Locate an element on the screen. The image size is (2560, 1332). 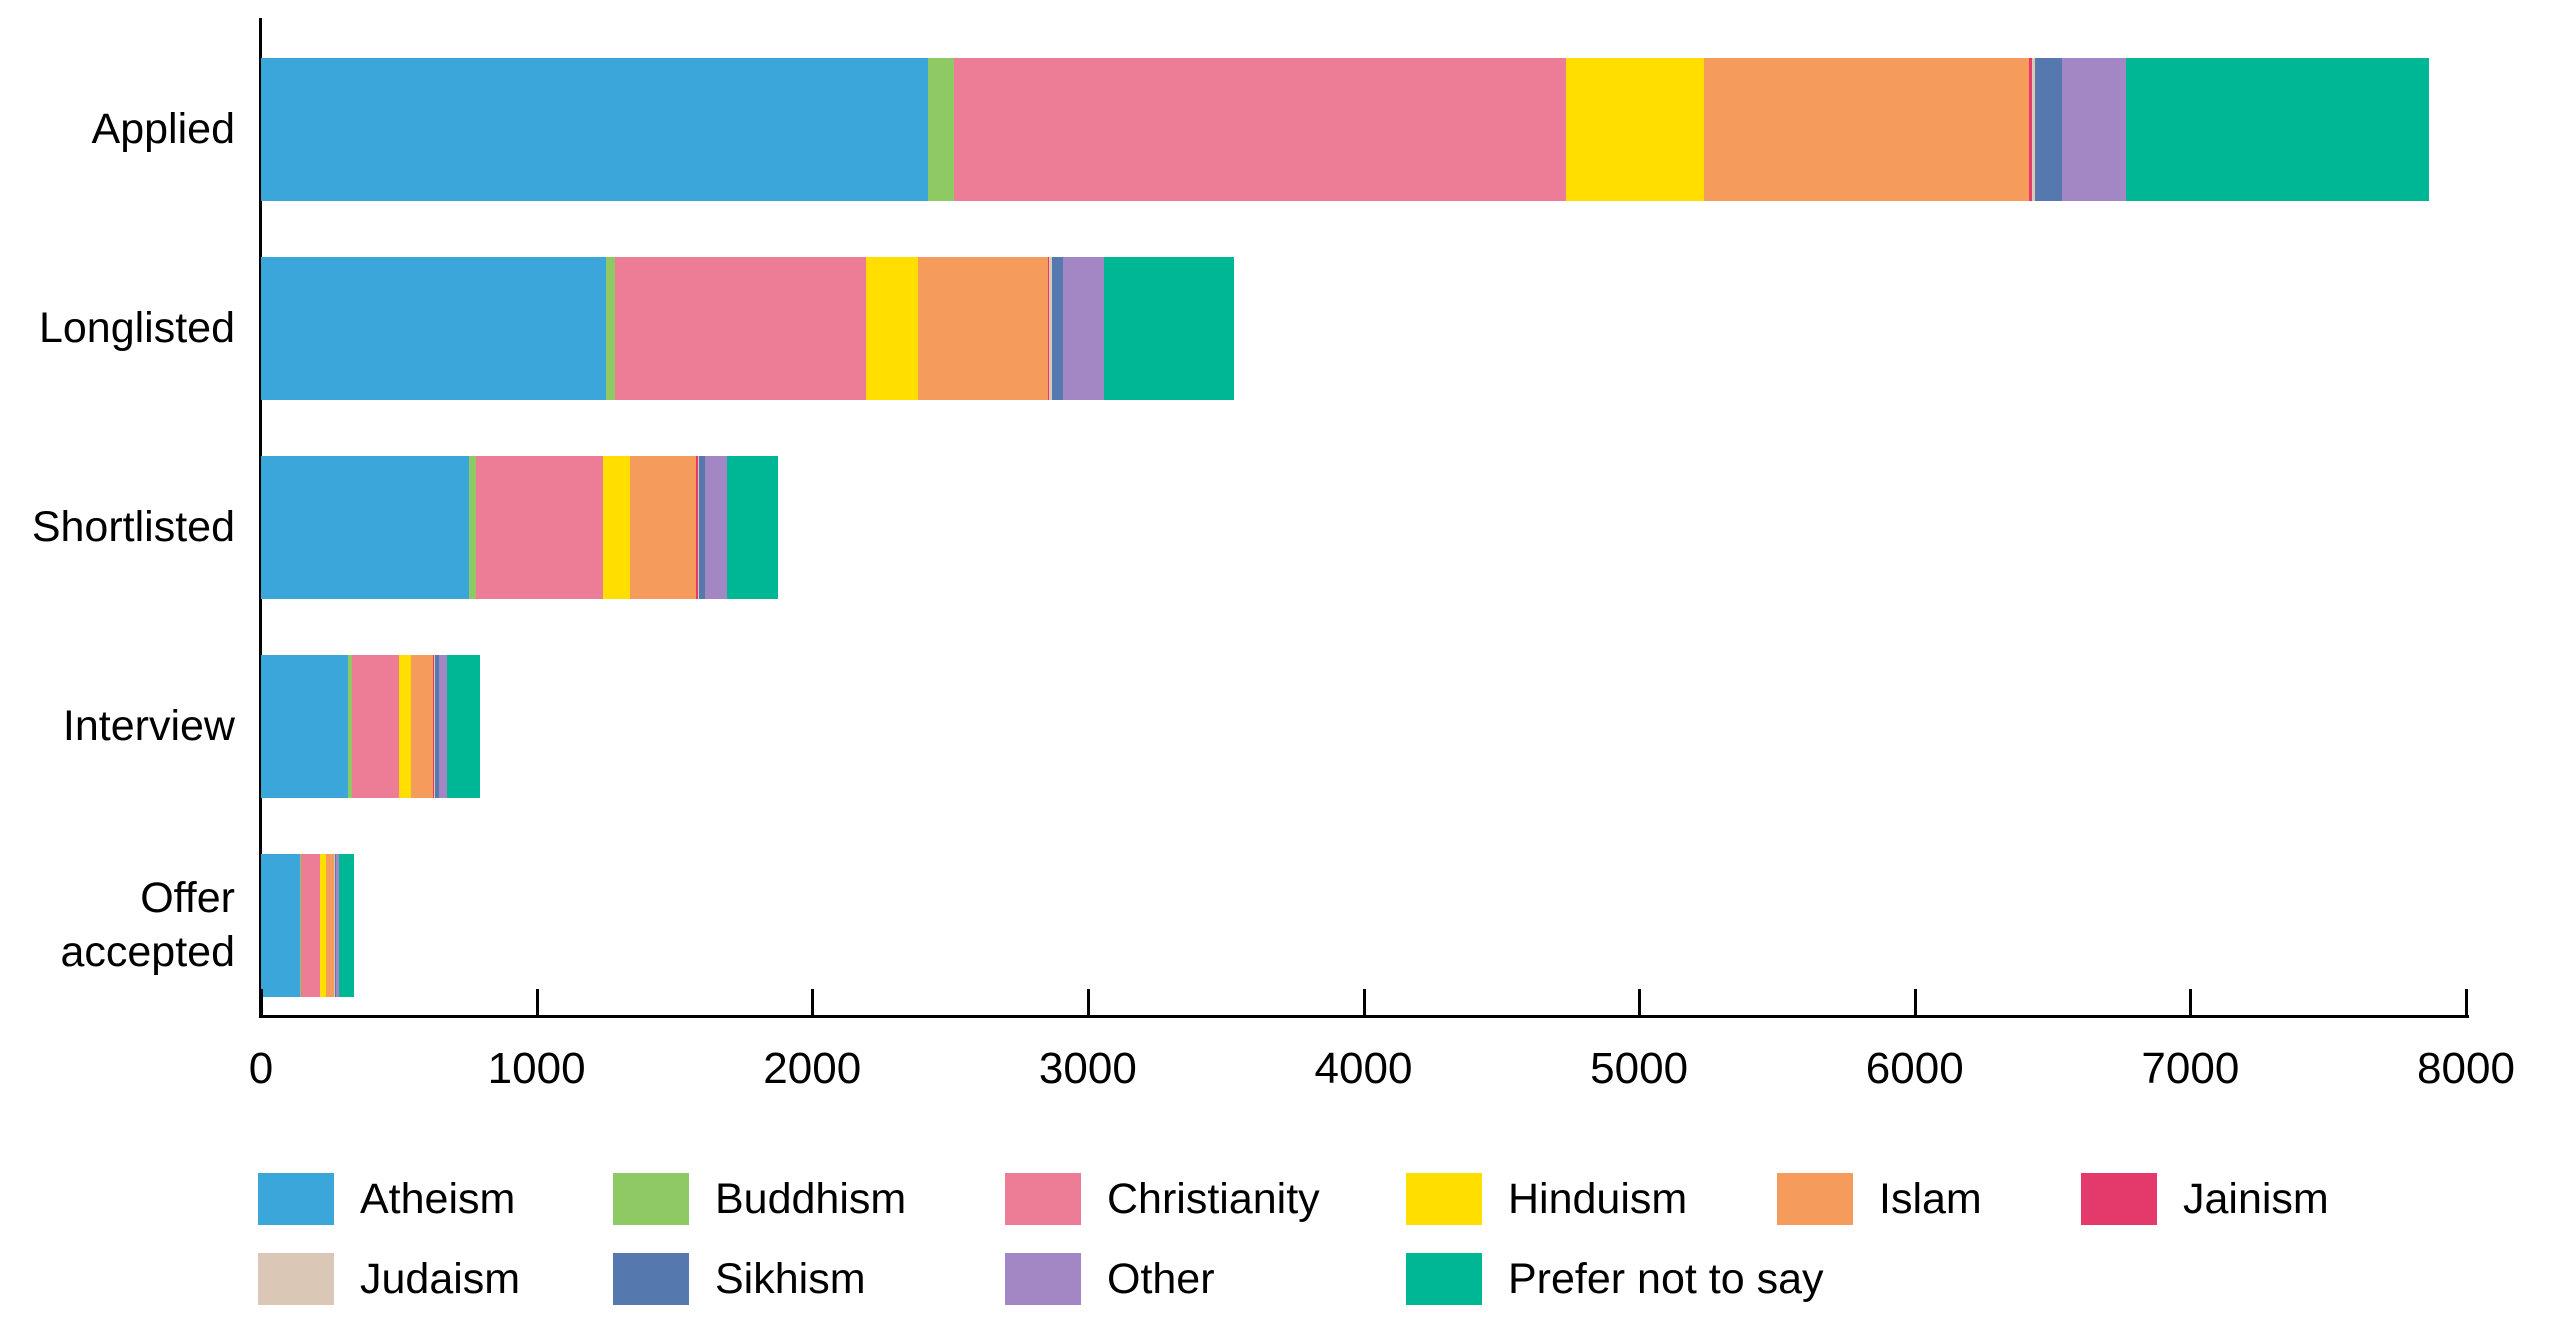
legend-label: Other is located at coordinates (1161, 1278).